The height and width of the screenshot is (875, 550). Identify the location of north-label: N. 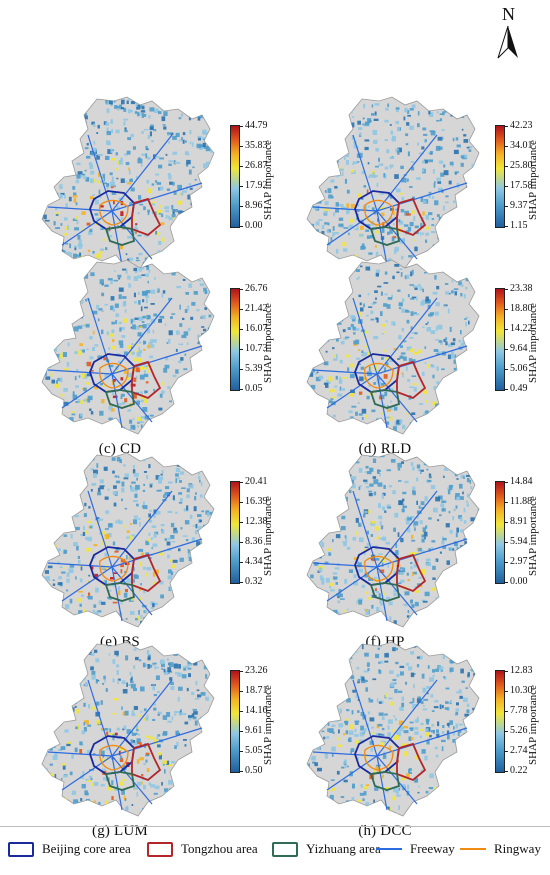
(508, 14).